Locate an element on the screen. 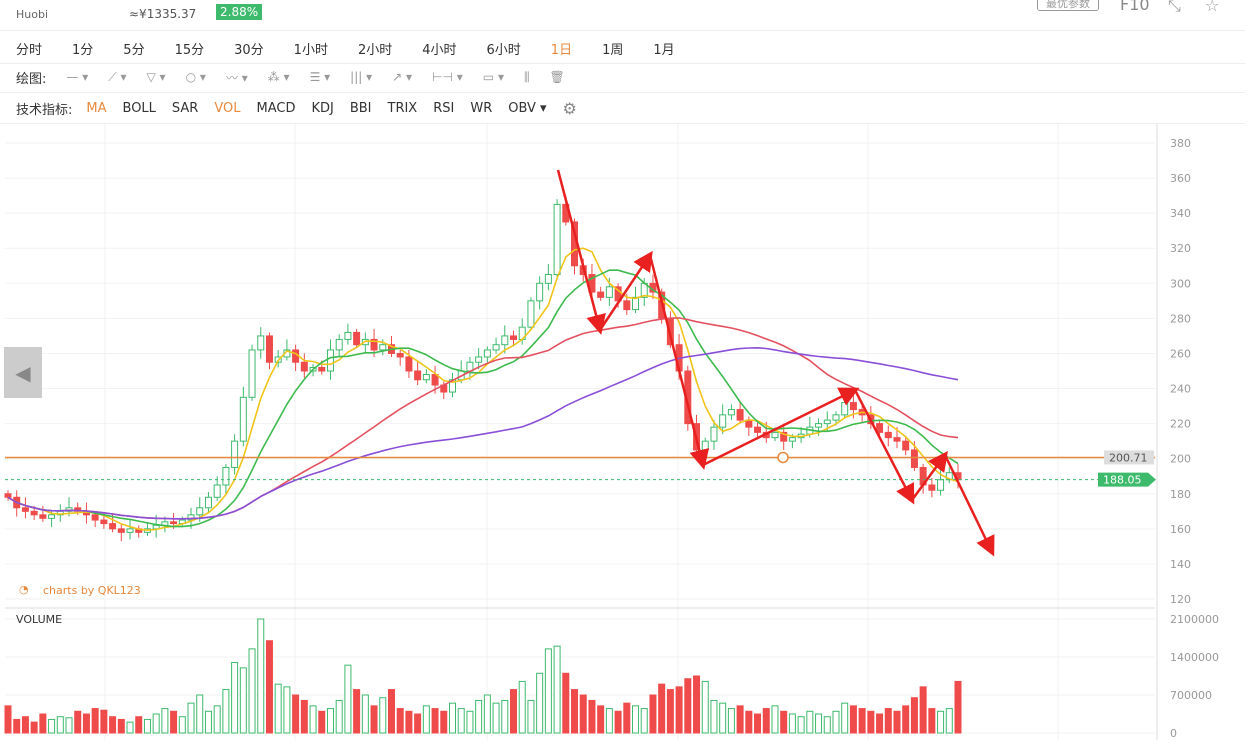 The height and width of the screenshot is (748, 1253). annotation-arrow is located at coordinates (929, 475).